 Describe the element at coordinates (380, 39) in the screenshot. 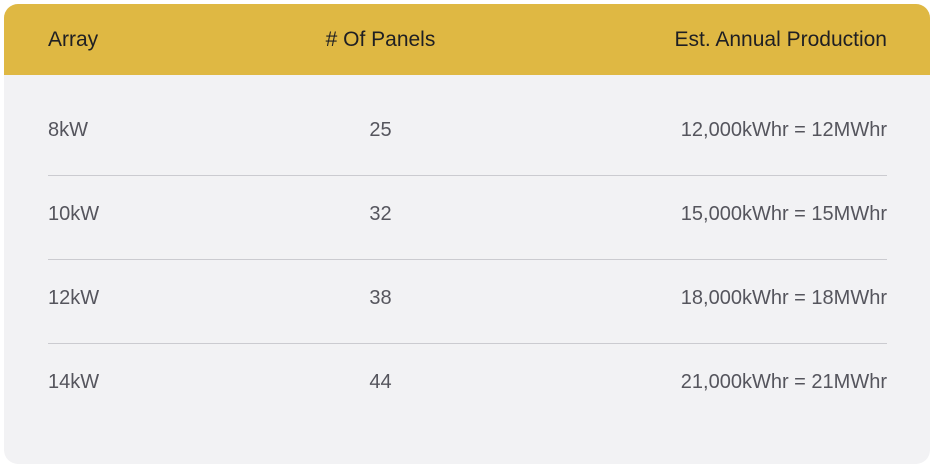

I see `header-panels: # Of Panels` at that location.